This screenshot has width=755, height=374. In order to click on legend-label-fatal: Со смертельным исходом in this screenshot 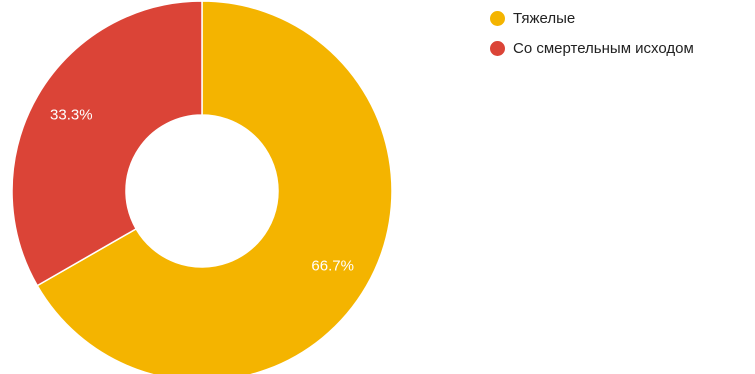, I will do `click(603, 48)`.